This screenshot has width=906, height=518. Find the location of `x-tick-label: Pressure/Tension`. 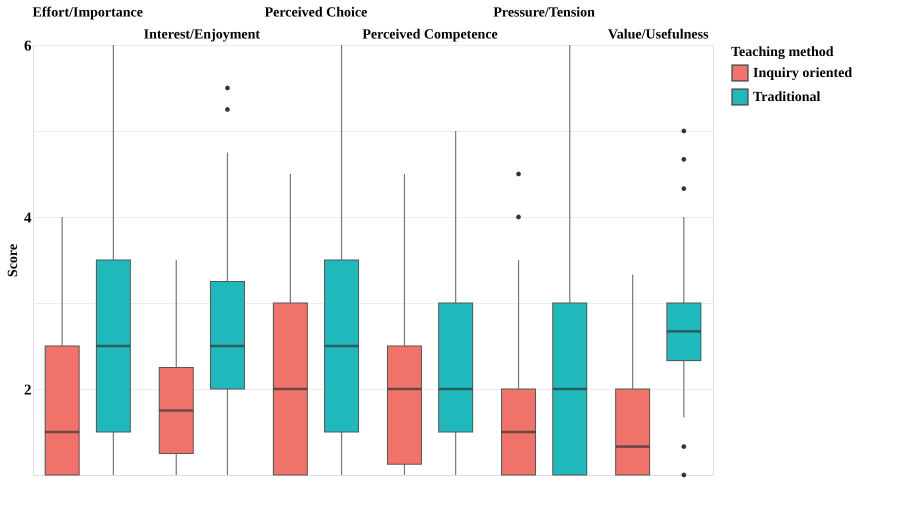

x-tick-label: Pressure/Tension is located at coordinates (544, 13).